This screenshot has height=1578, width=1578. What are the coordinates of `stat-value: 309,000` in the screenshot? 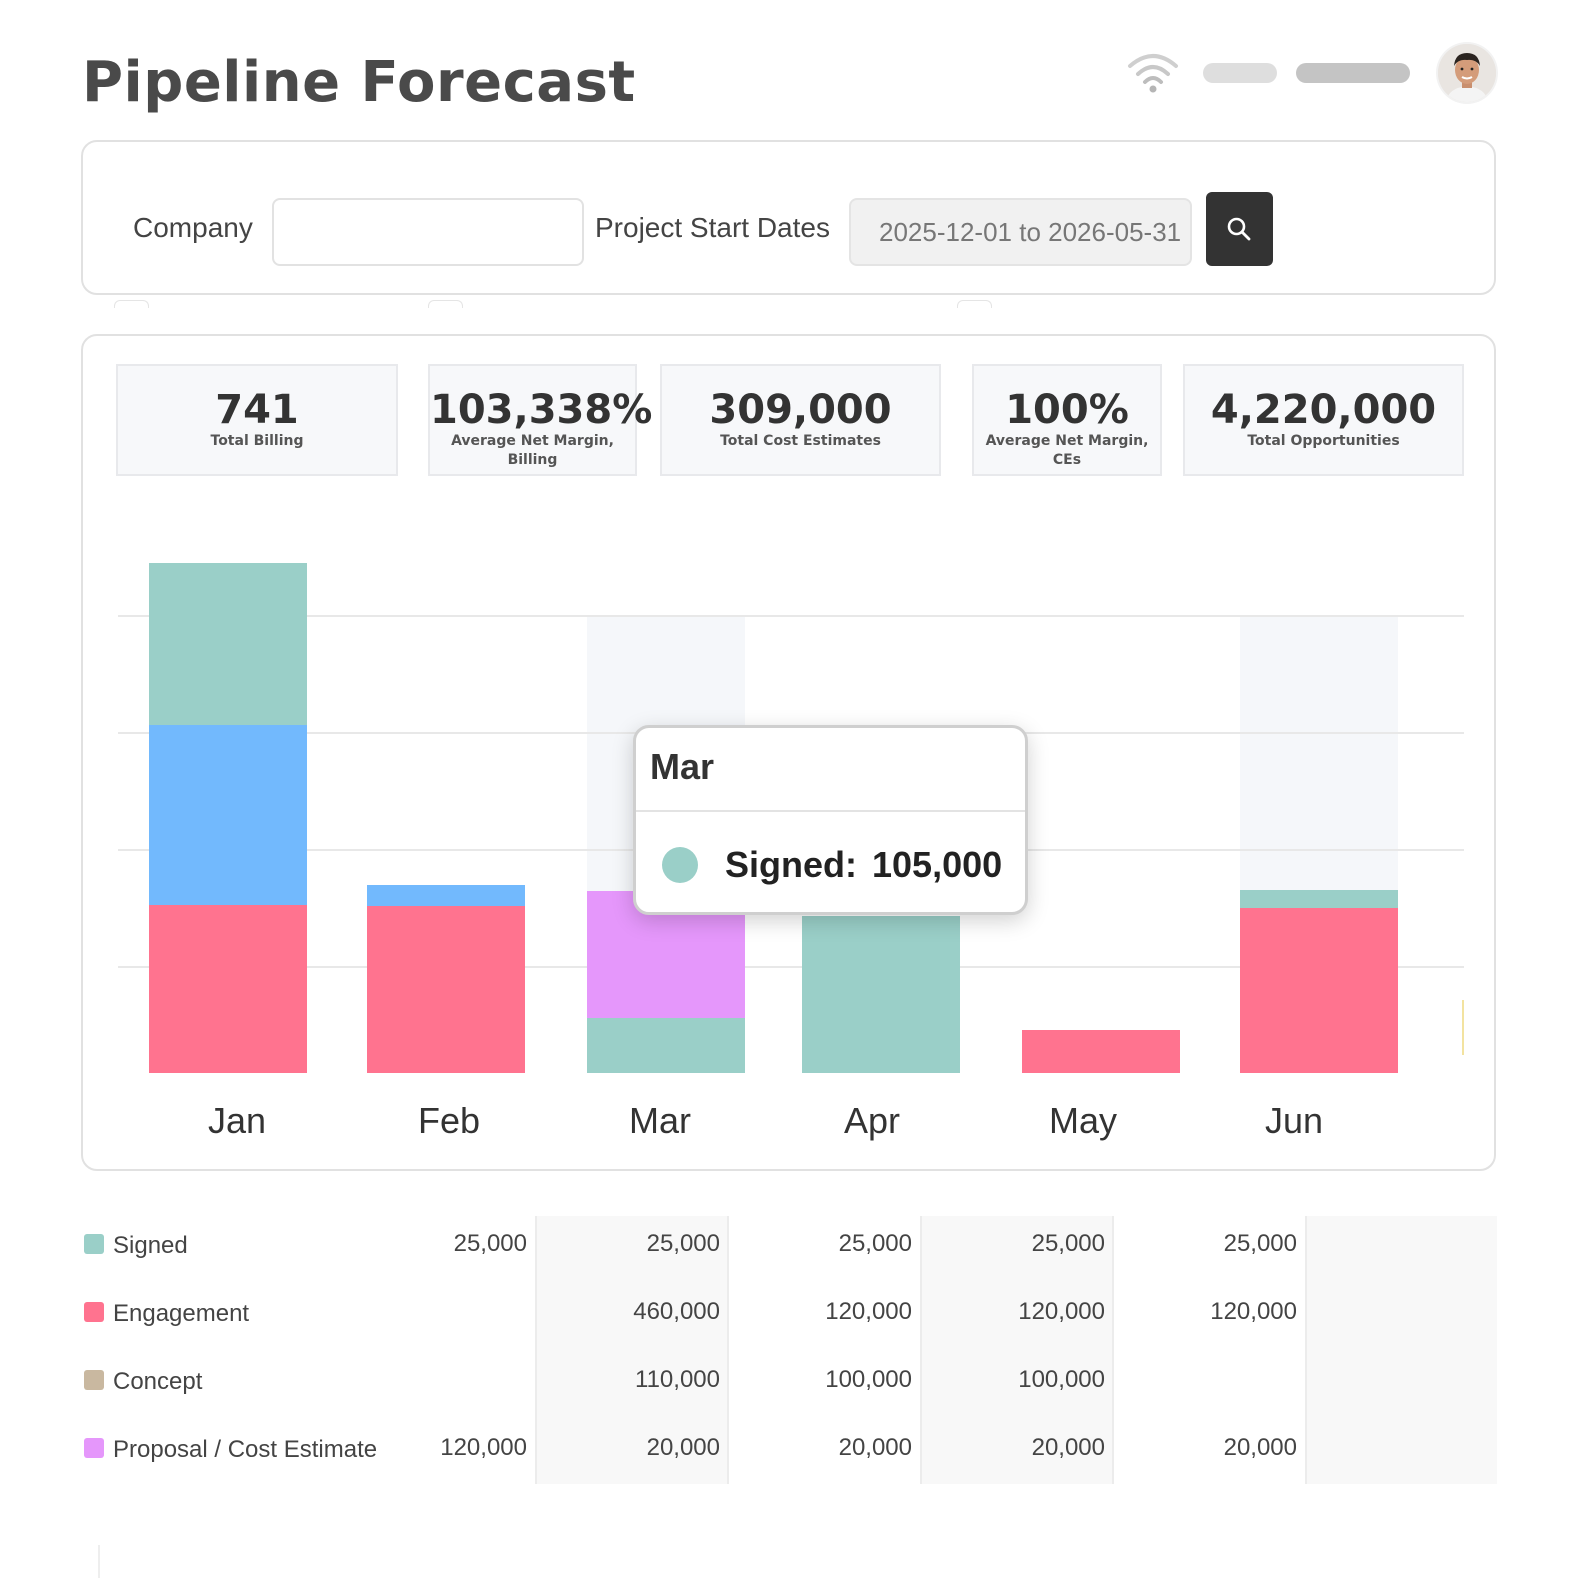 It's located at (800, 410).